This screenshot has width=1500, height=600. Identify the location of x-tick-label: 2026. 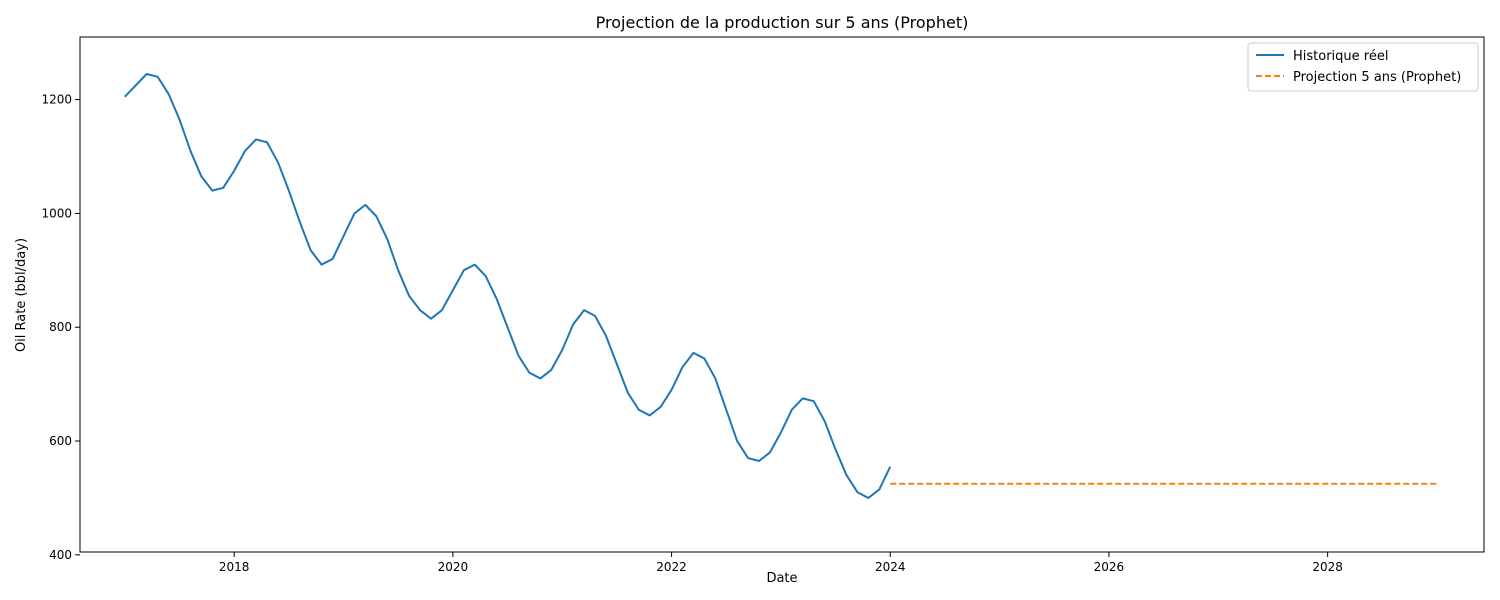
(1109, 567).